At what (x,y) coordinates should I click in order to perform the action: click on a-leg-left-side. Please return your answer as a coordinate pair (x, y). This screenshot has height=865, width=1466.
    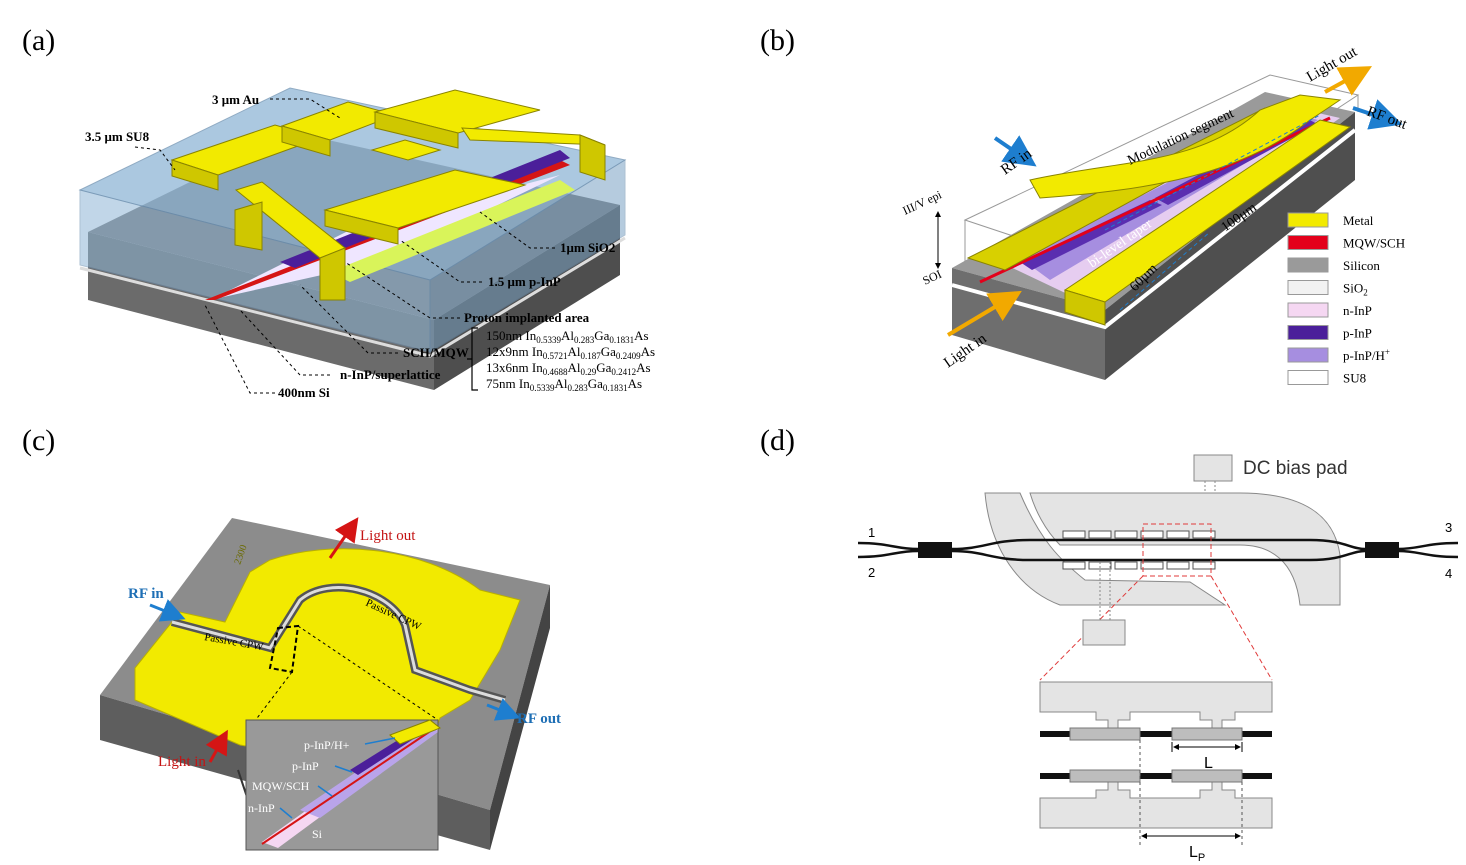
    Looking at the image, I should click on (332, 274).